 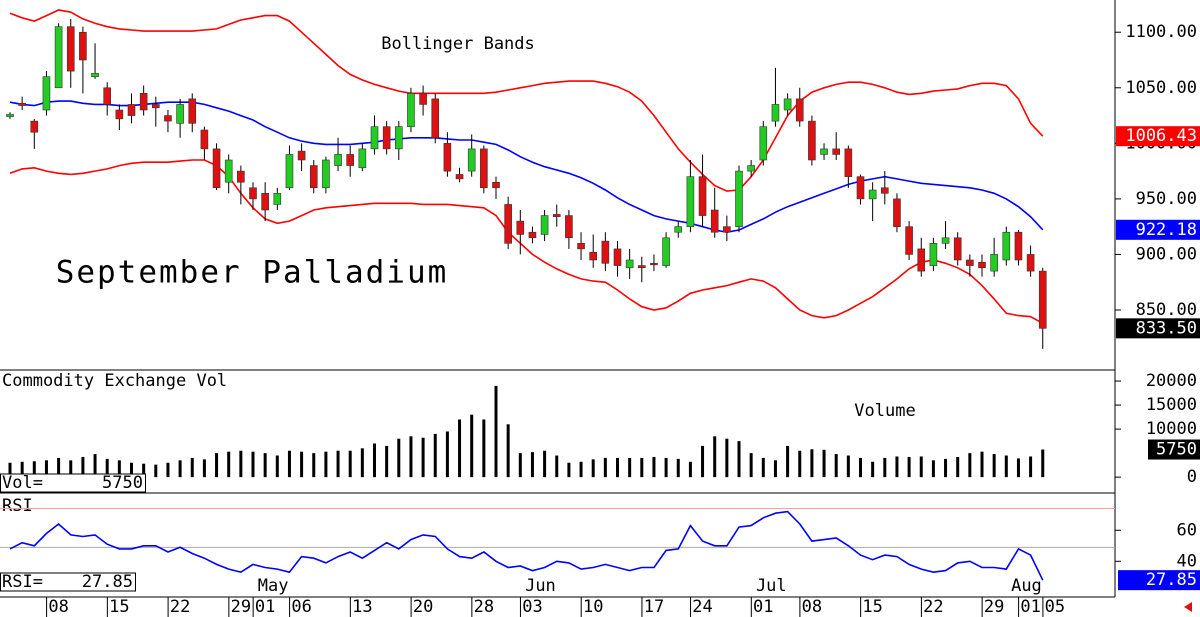 What do you see at coordinates (1187, 561) in the screenshot?
I see `y-tick-label: 40` at bounding box center [1187, 561].